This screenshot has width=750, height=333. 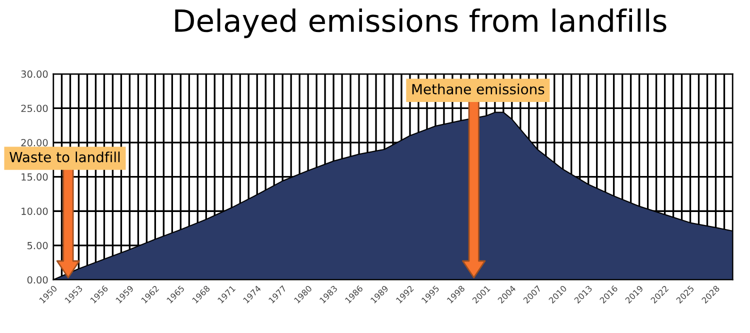 I want to click on y-tick-label: 15.00, so click(x=35, y=177).